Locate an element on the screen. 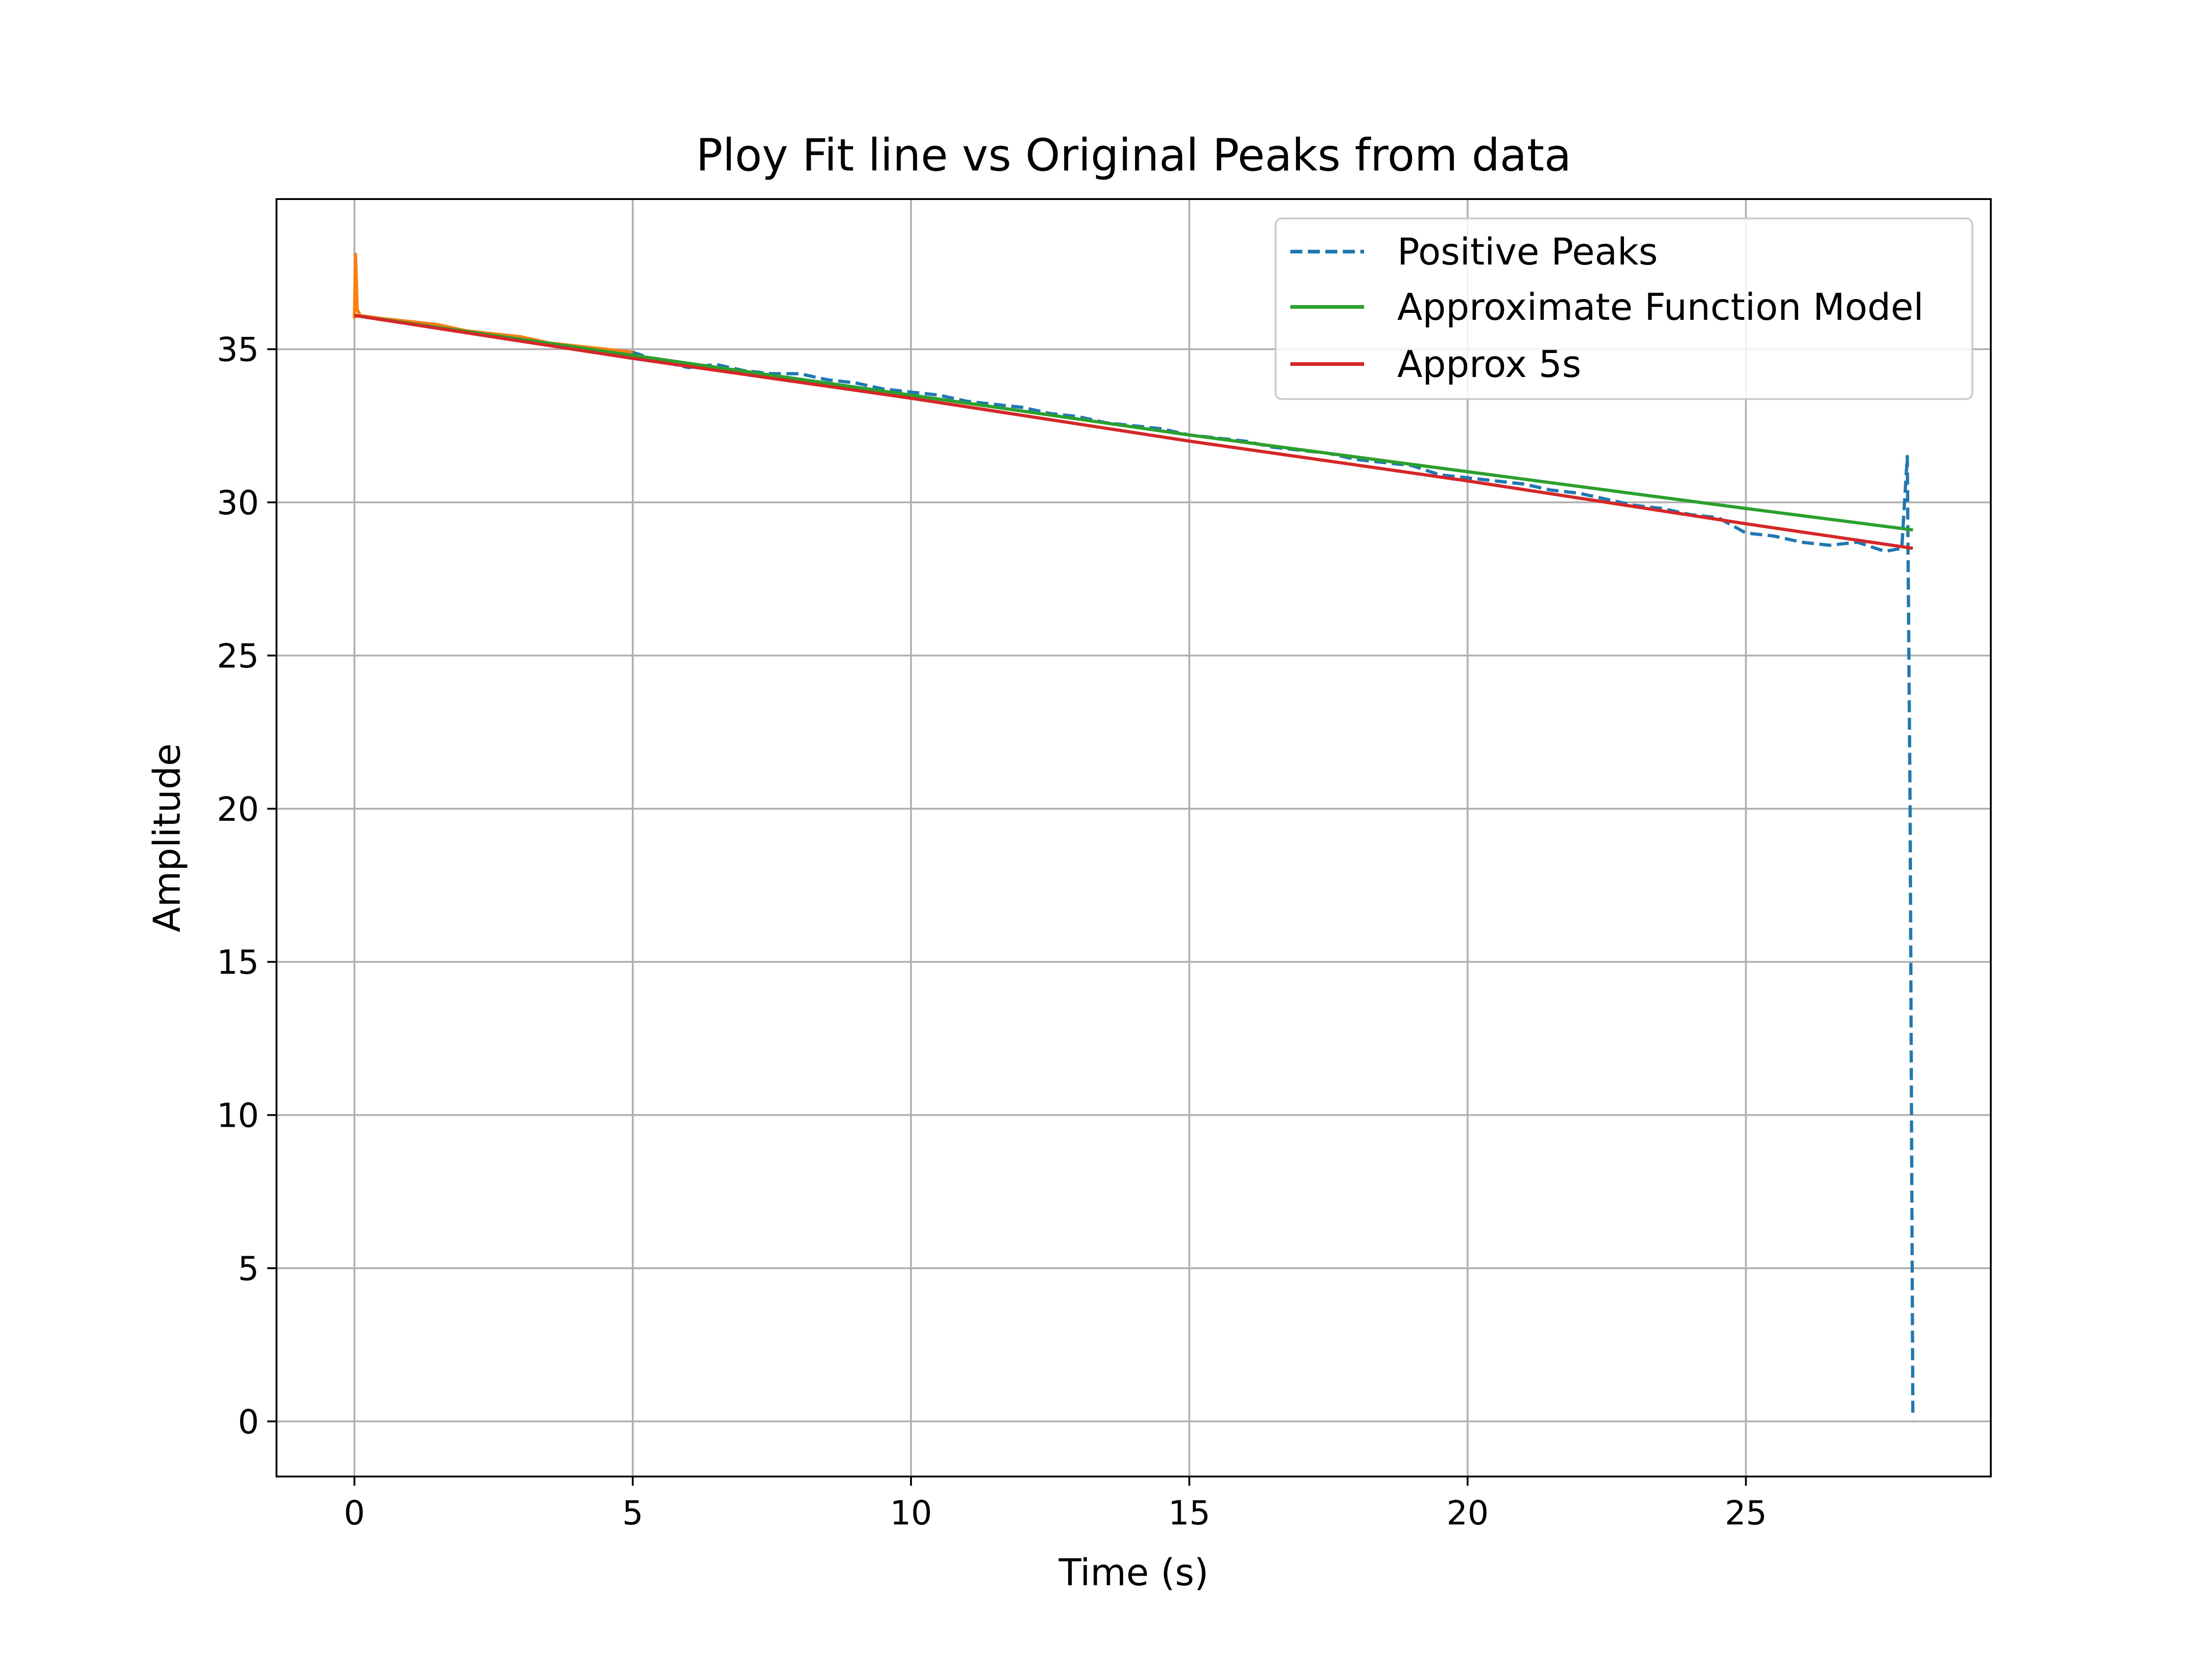  legend-label-approximate-function-model: Approximate Function Model is located at coordinates (1660, 307).